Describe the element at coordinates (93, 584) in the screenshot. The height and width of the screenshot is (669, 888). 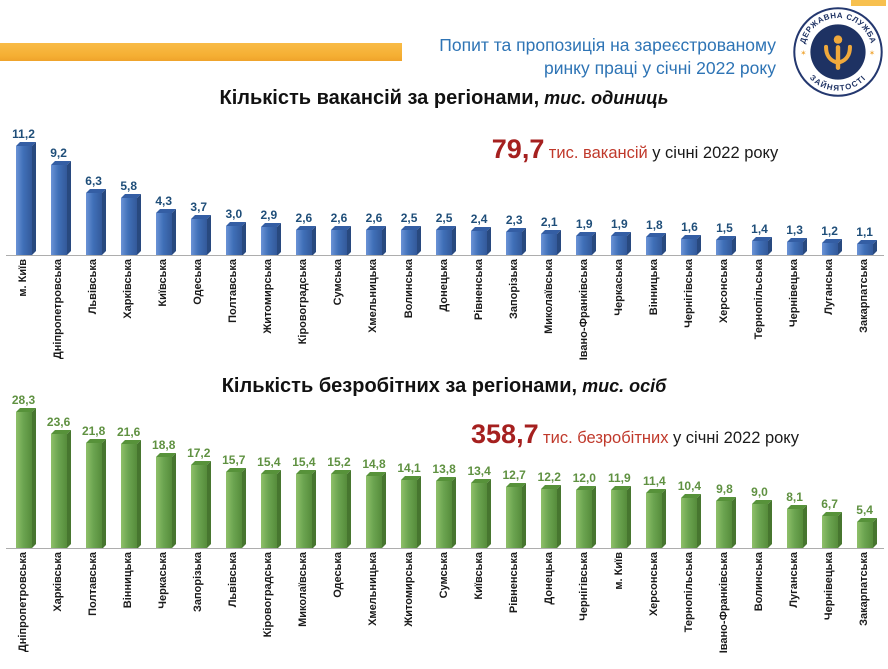
I see `category-label: Полтавська` at that location.